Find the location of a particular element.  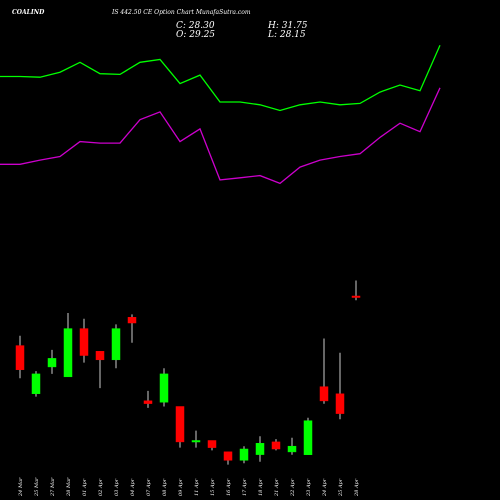

x-tick-label: 07 Apr is located at coordinates (149, 487).